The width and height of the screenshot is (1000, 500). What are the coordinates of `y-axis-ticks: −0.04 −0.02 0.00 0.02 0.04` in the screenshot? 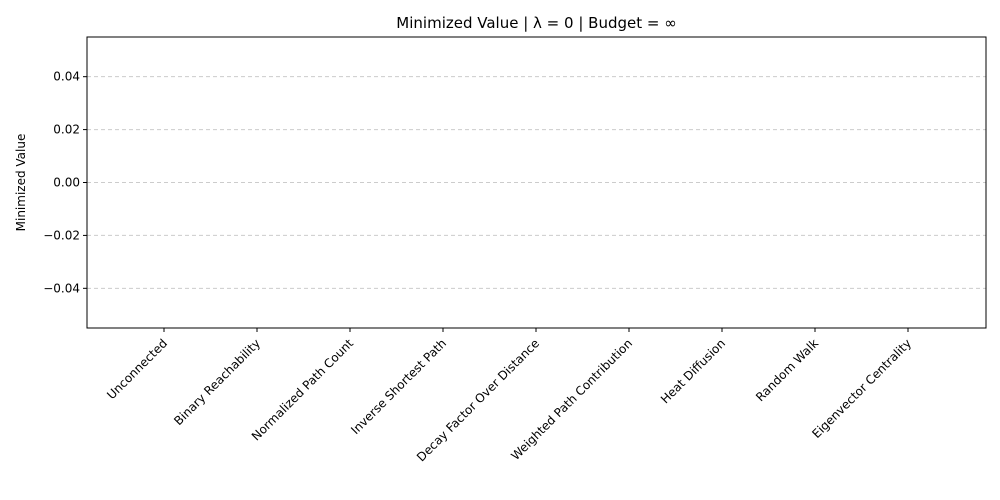 It's located at (65, 182).